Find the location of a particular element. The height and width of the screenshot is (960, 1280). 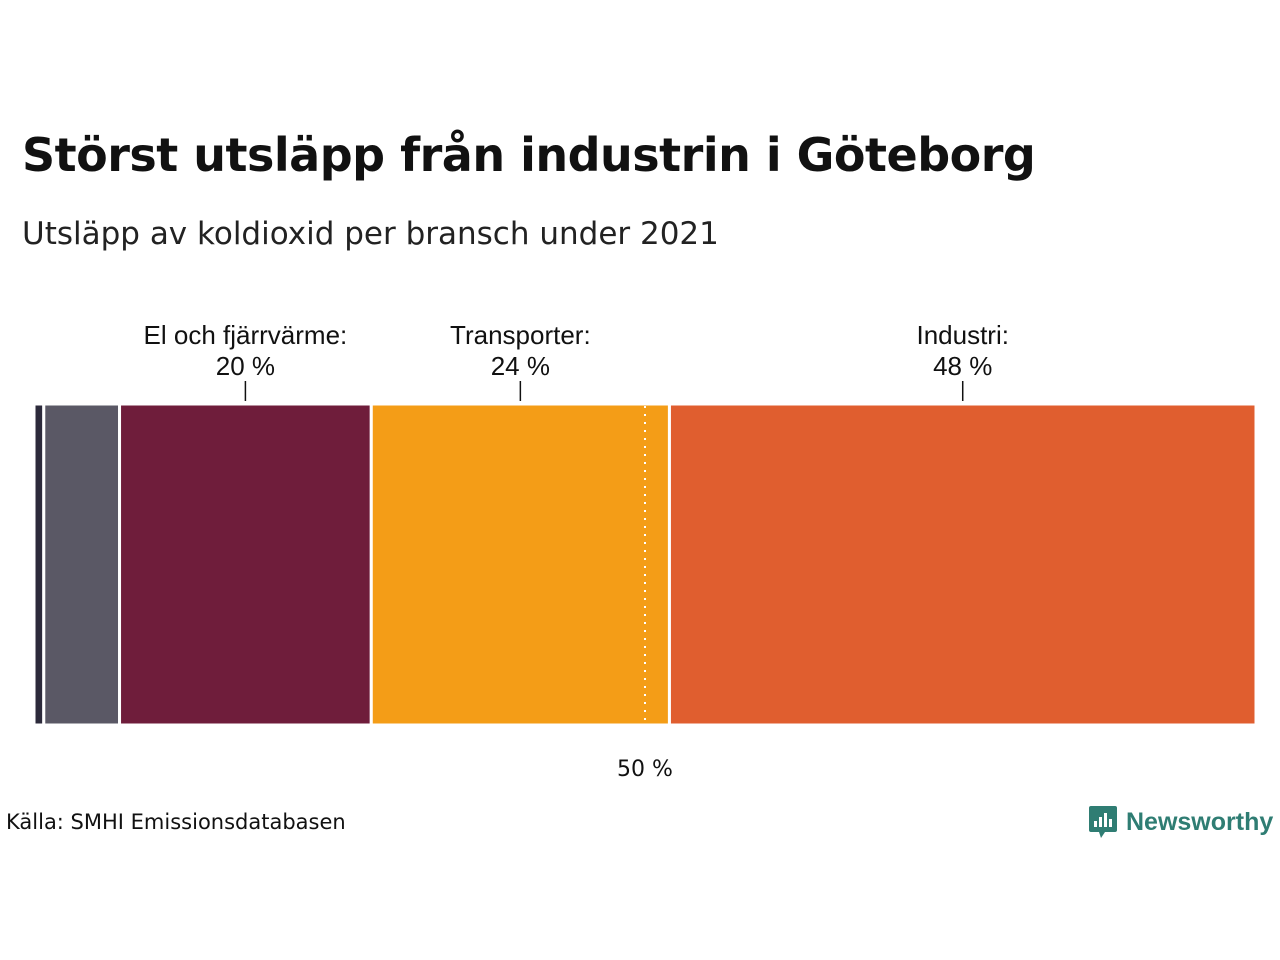

brand-name: Newsworthy is located at coordinates (1200, 821).